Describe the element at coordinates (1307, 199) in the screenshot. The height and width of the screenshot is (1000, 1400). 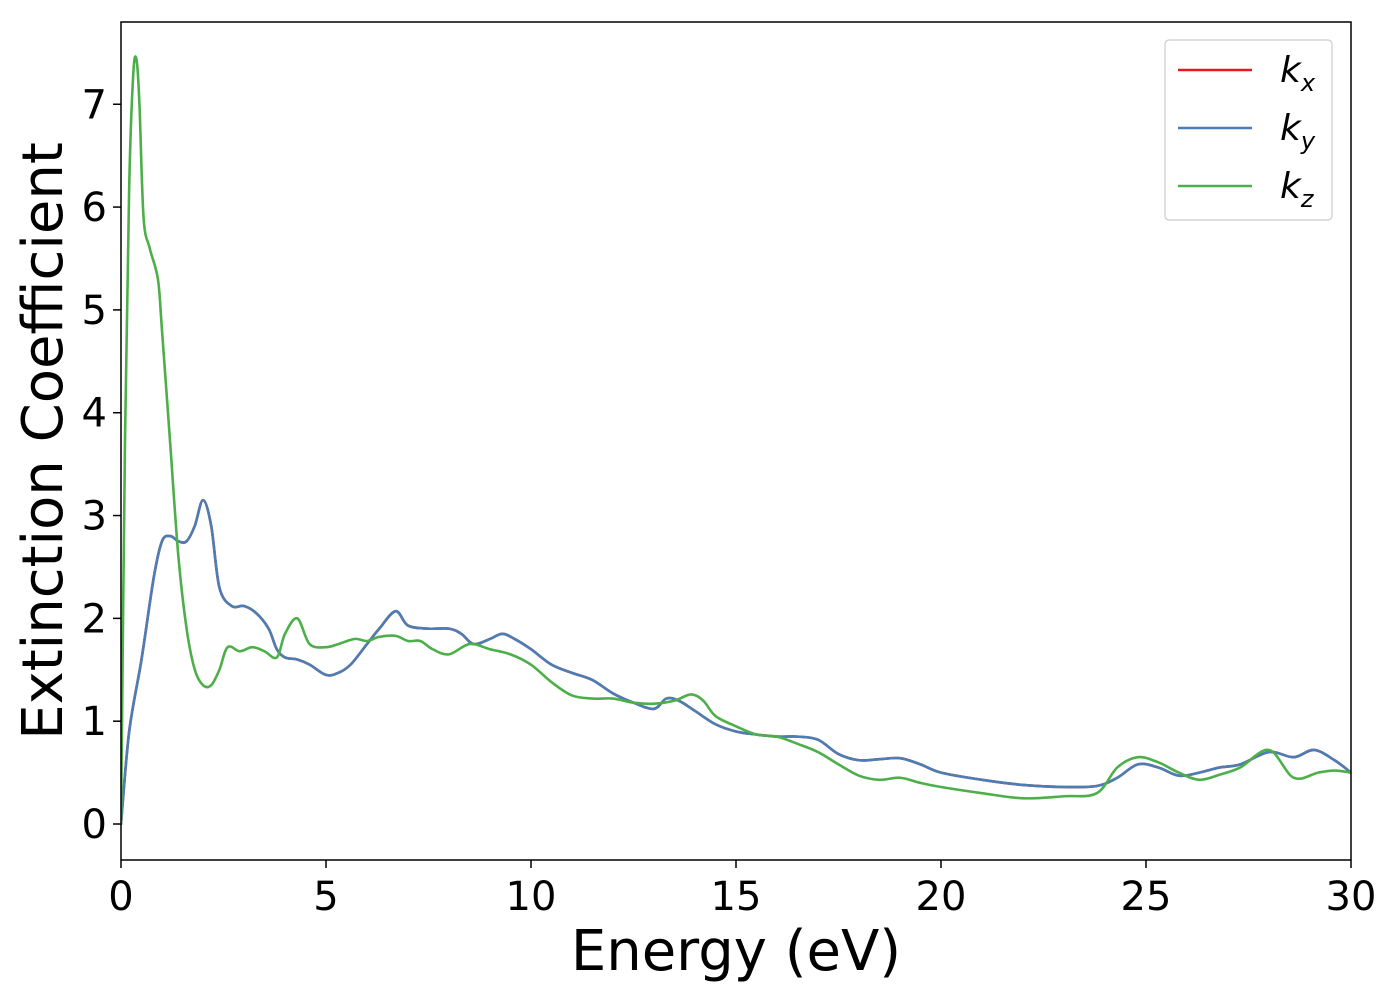
I see `legend-label-subscript: z` at that location.